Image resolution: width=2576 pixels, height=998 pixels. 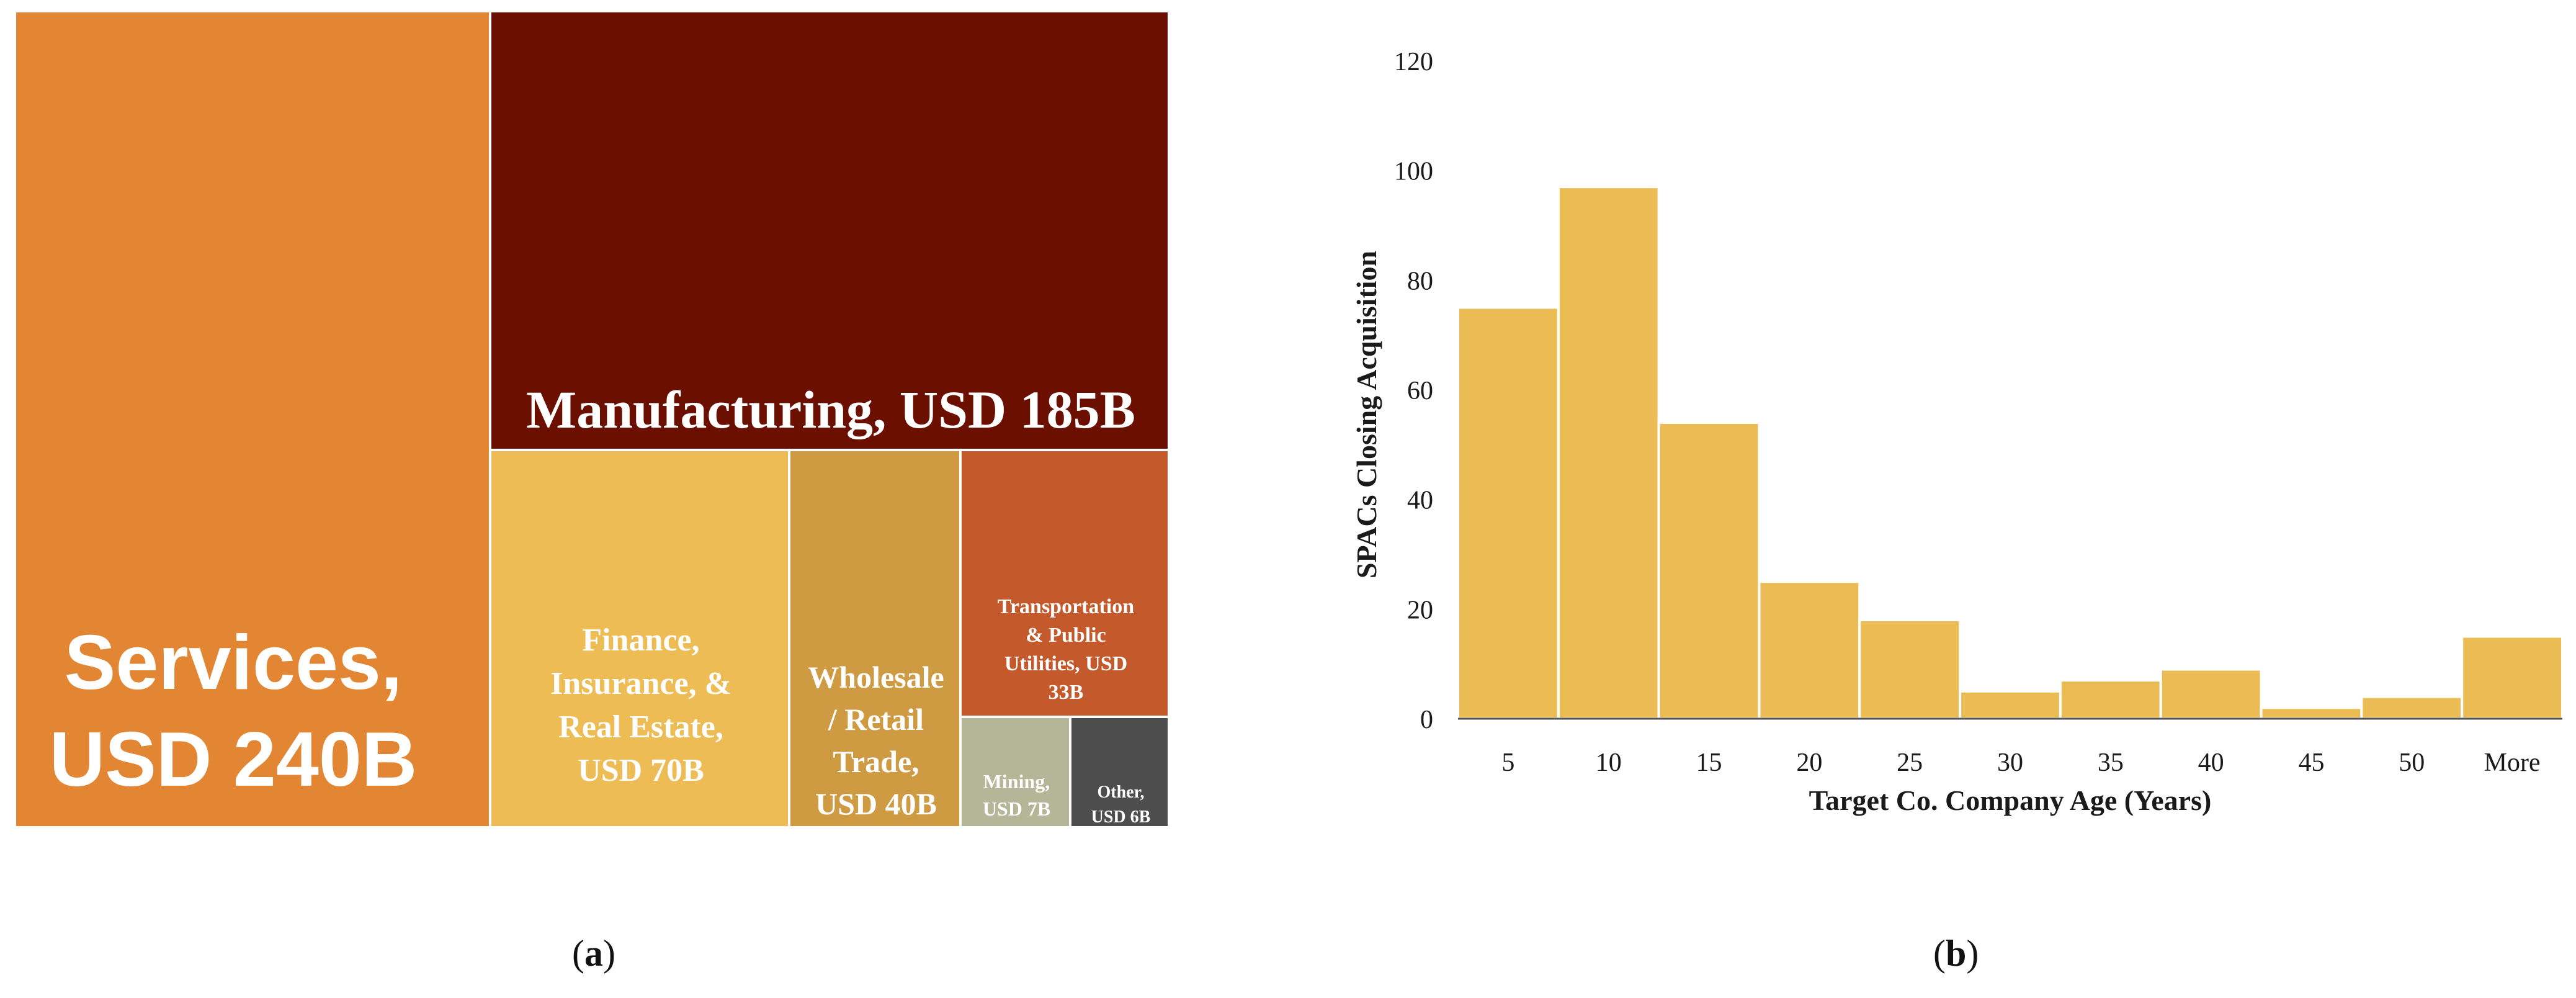 I want to click on x-tick-label: 15, so click(x=1709, y=763).